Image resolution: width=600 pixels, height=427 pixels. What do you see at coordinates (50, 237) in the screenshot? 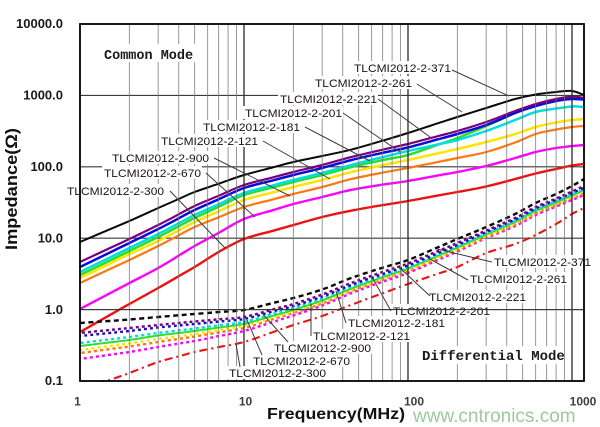
I see `svg-text: 10.0` at bounding box center [50, 237].